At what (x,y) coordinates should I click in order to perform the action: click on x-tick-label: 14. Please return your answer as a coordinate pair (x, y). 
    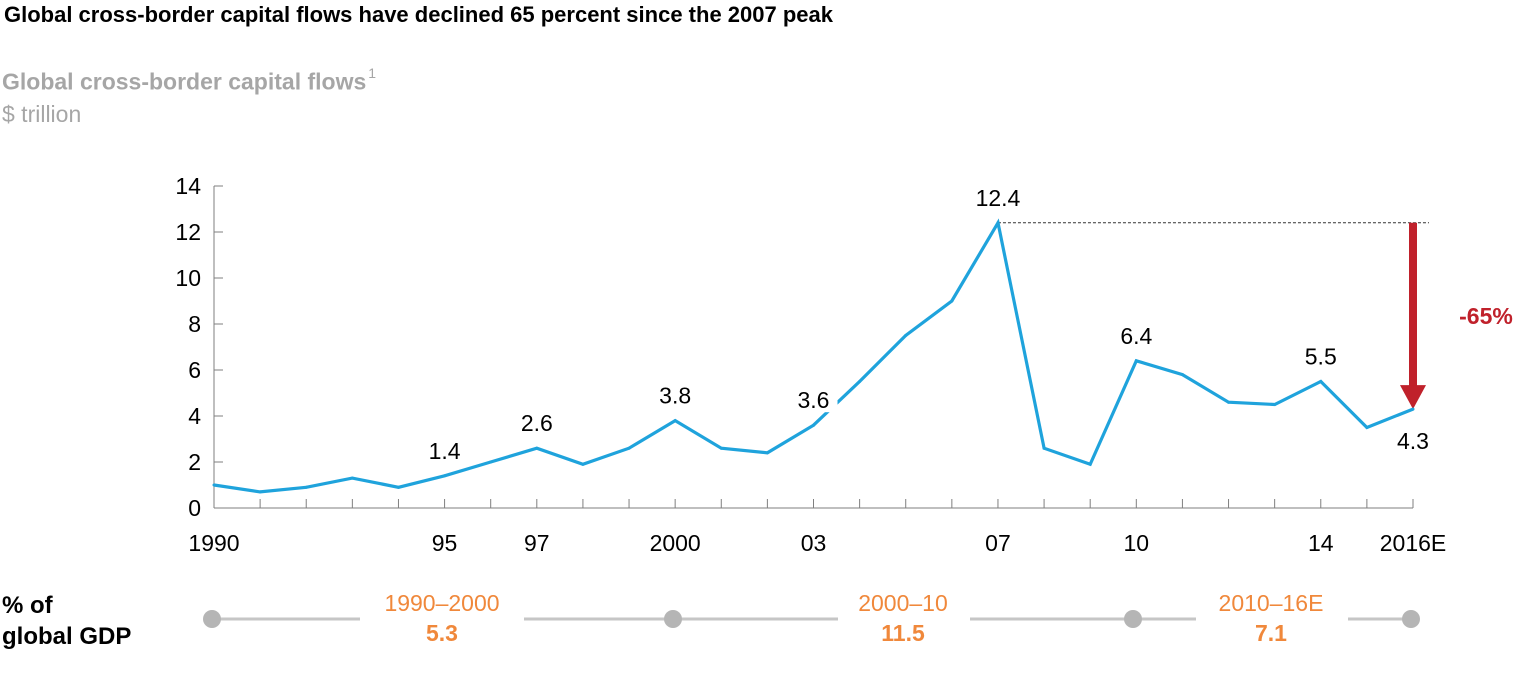
    Looking at the image, I should click on (1321, 543).